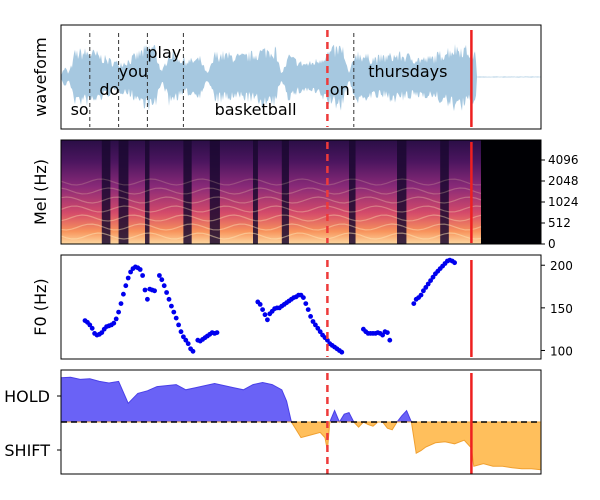 Image resolution: width=600 pixels, height=500 pixels. What do you see at coordinates (561, 351) in the screenshot?
I see `ytick-label: 100` at bounding box center [561, 351].